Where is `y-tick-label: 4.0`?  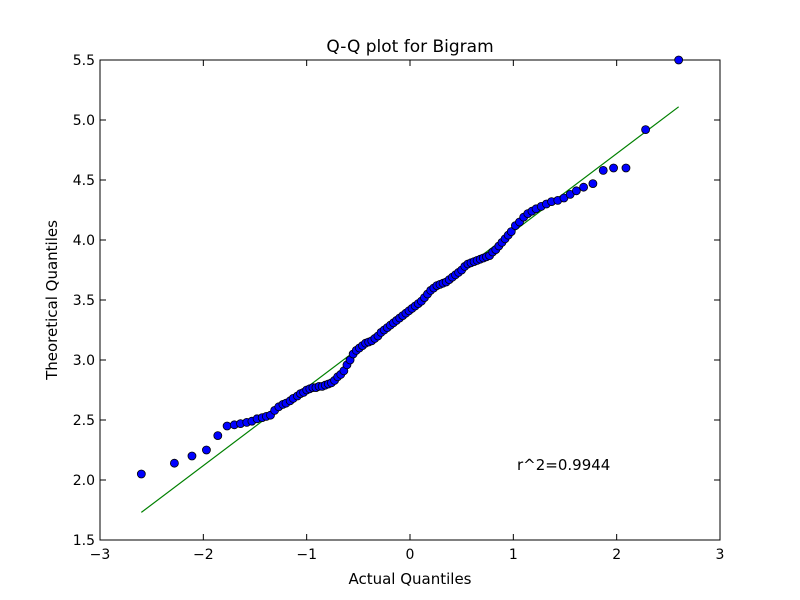 y-tick-label: 4.0 is located at coordinates (84, 241).